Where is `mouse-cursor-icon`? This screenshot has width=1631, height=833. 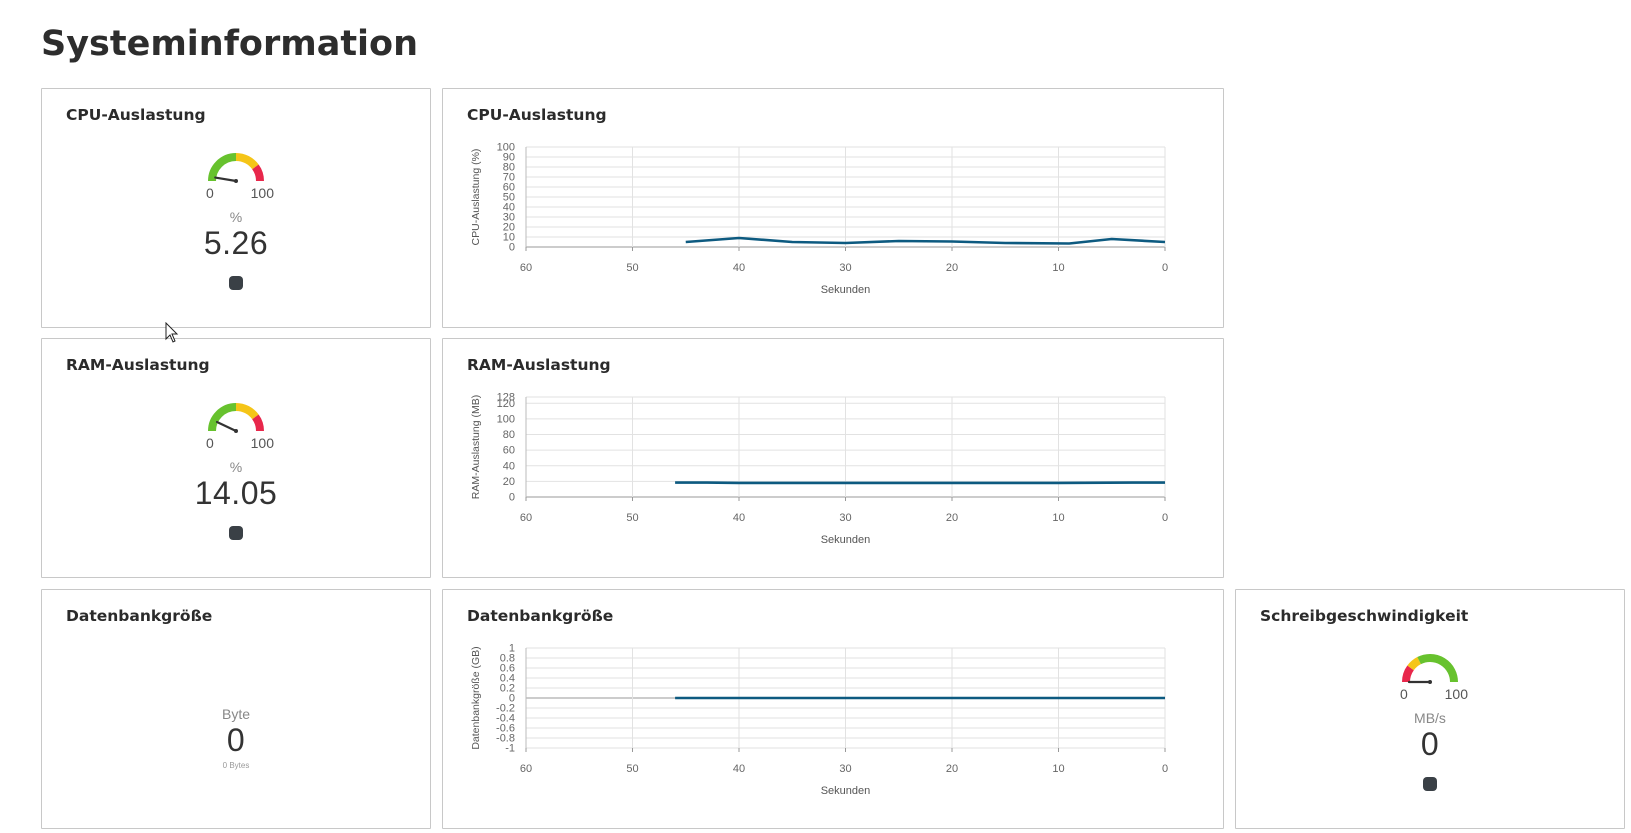 mouse-cursor-icon is located at coordinates (172, 332).